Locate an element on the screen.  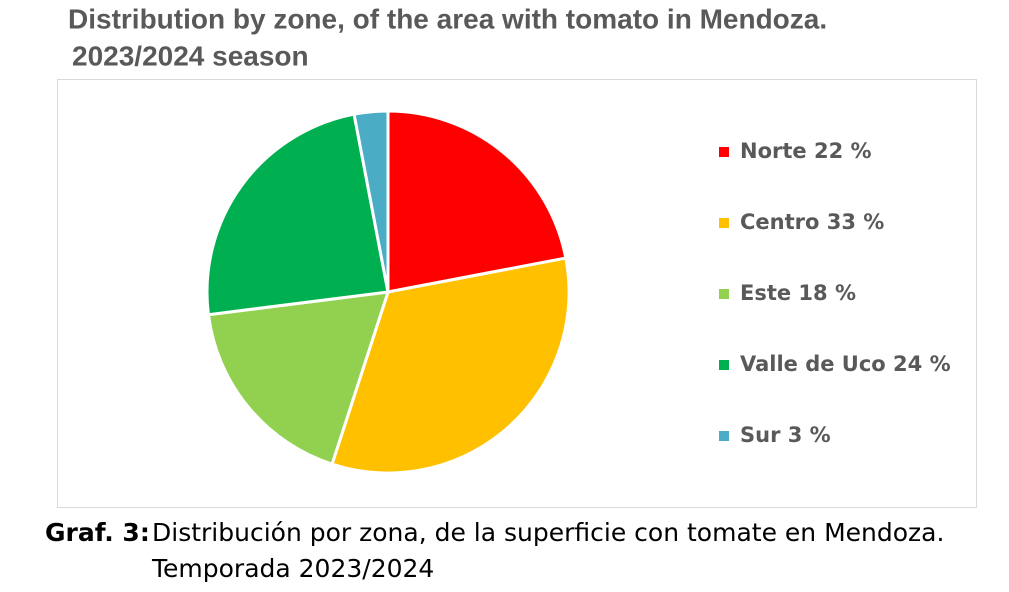
legend-label: Este 18 % is located at coordinates (798, 293).